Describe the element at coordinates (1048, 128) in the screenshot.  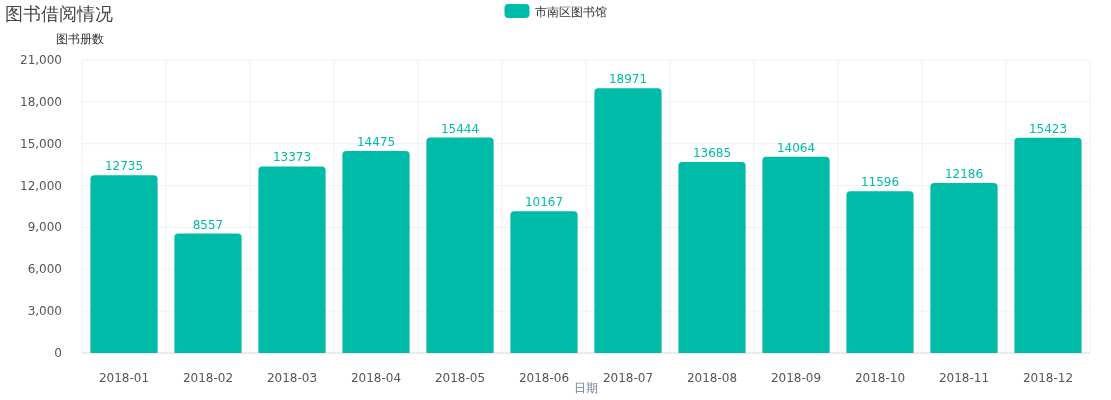
I see `data-label: 15423` at that location.